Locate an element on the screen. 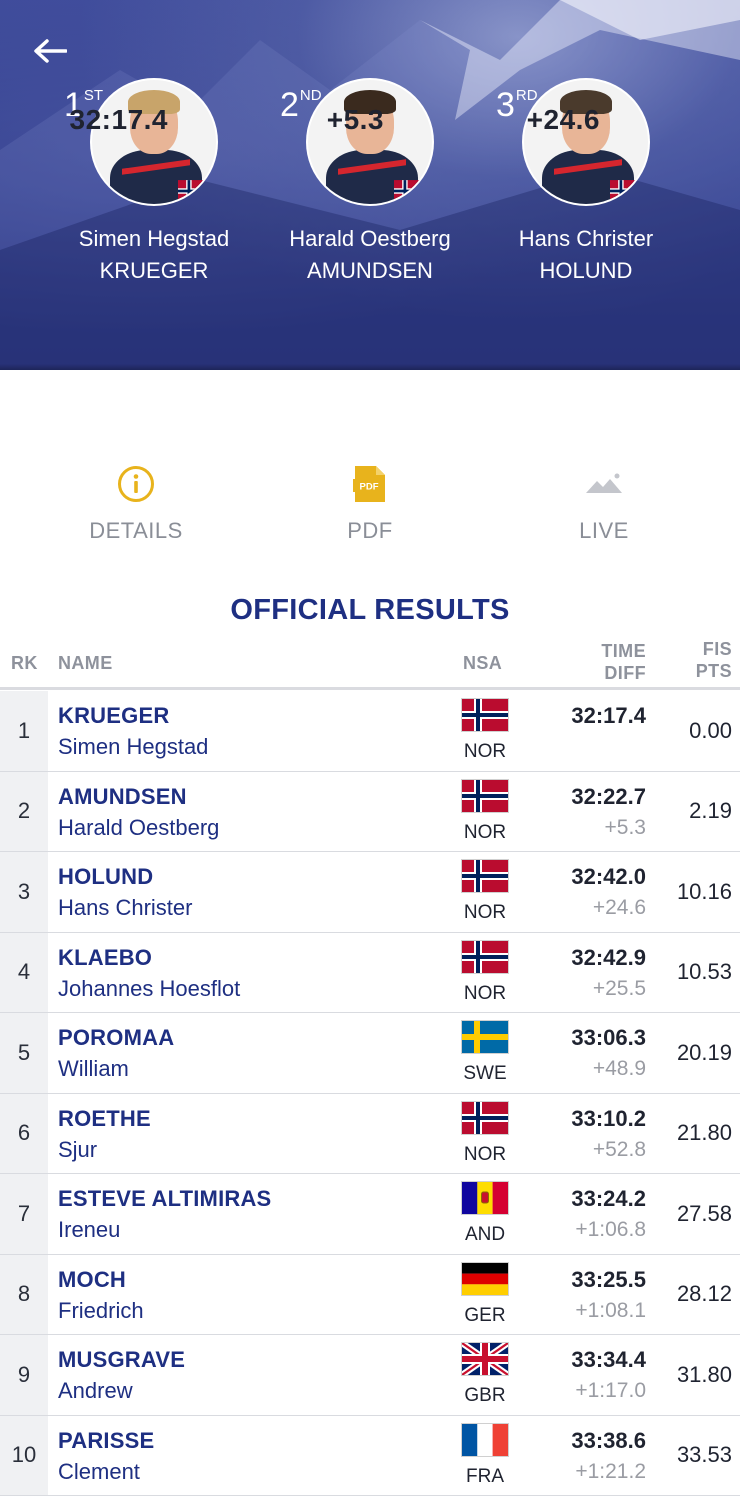 The height and width of the screenshot is (1503, 740). athlete-first-name: Andrew is located at coordinates (95, 1390).